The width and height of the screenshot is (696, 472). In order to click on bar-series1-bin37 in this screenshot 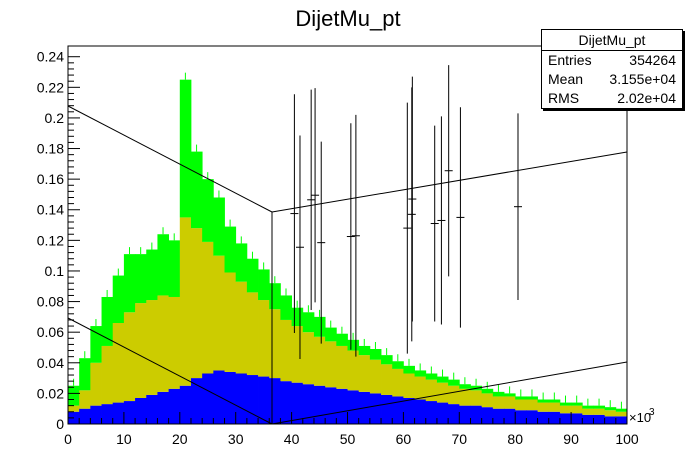, I will do `click(487, 400)`.